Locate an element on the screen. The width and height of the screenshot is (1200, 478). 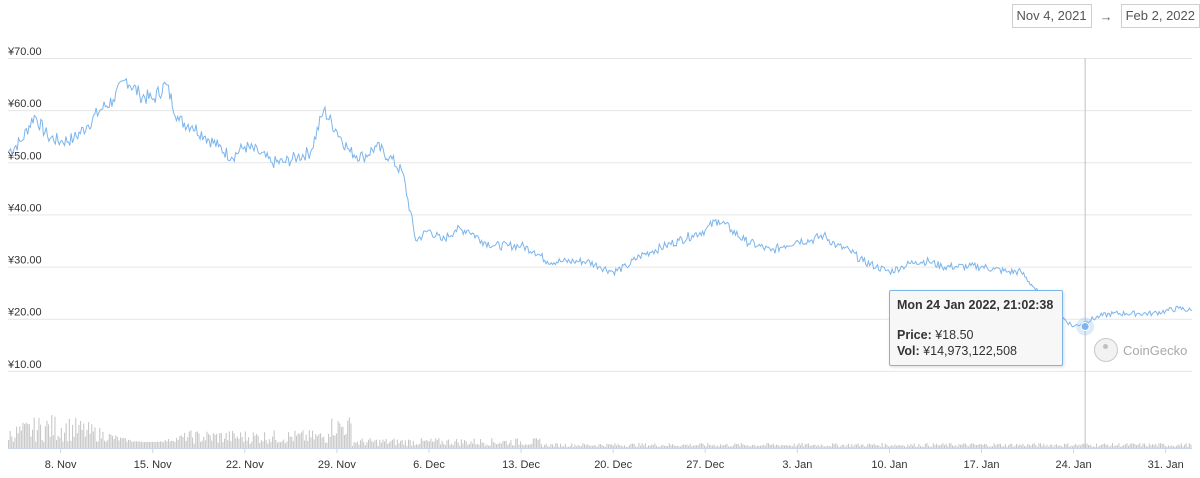
date-range: Nov 4, 2021 → Feb 2, 2022 is located at coordinates (1105, 16).